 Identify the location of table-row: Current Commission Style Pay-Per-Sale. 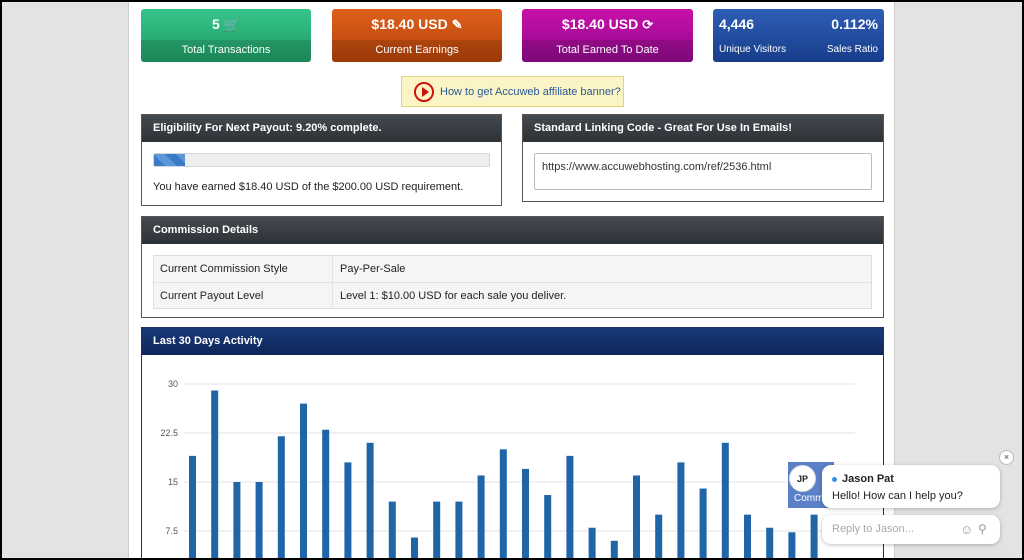
(512, 269).